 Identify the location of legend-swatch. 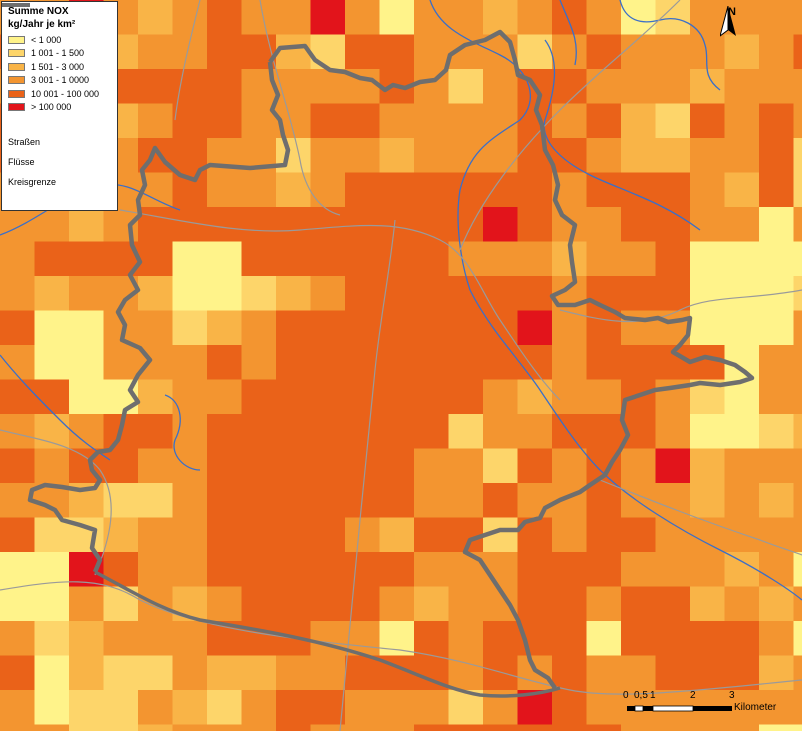
(16, 53).